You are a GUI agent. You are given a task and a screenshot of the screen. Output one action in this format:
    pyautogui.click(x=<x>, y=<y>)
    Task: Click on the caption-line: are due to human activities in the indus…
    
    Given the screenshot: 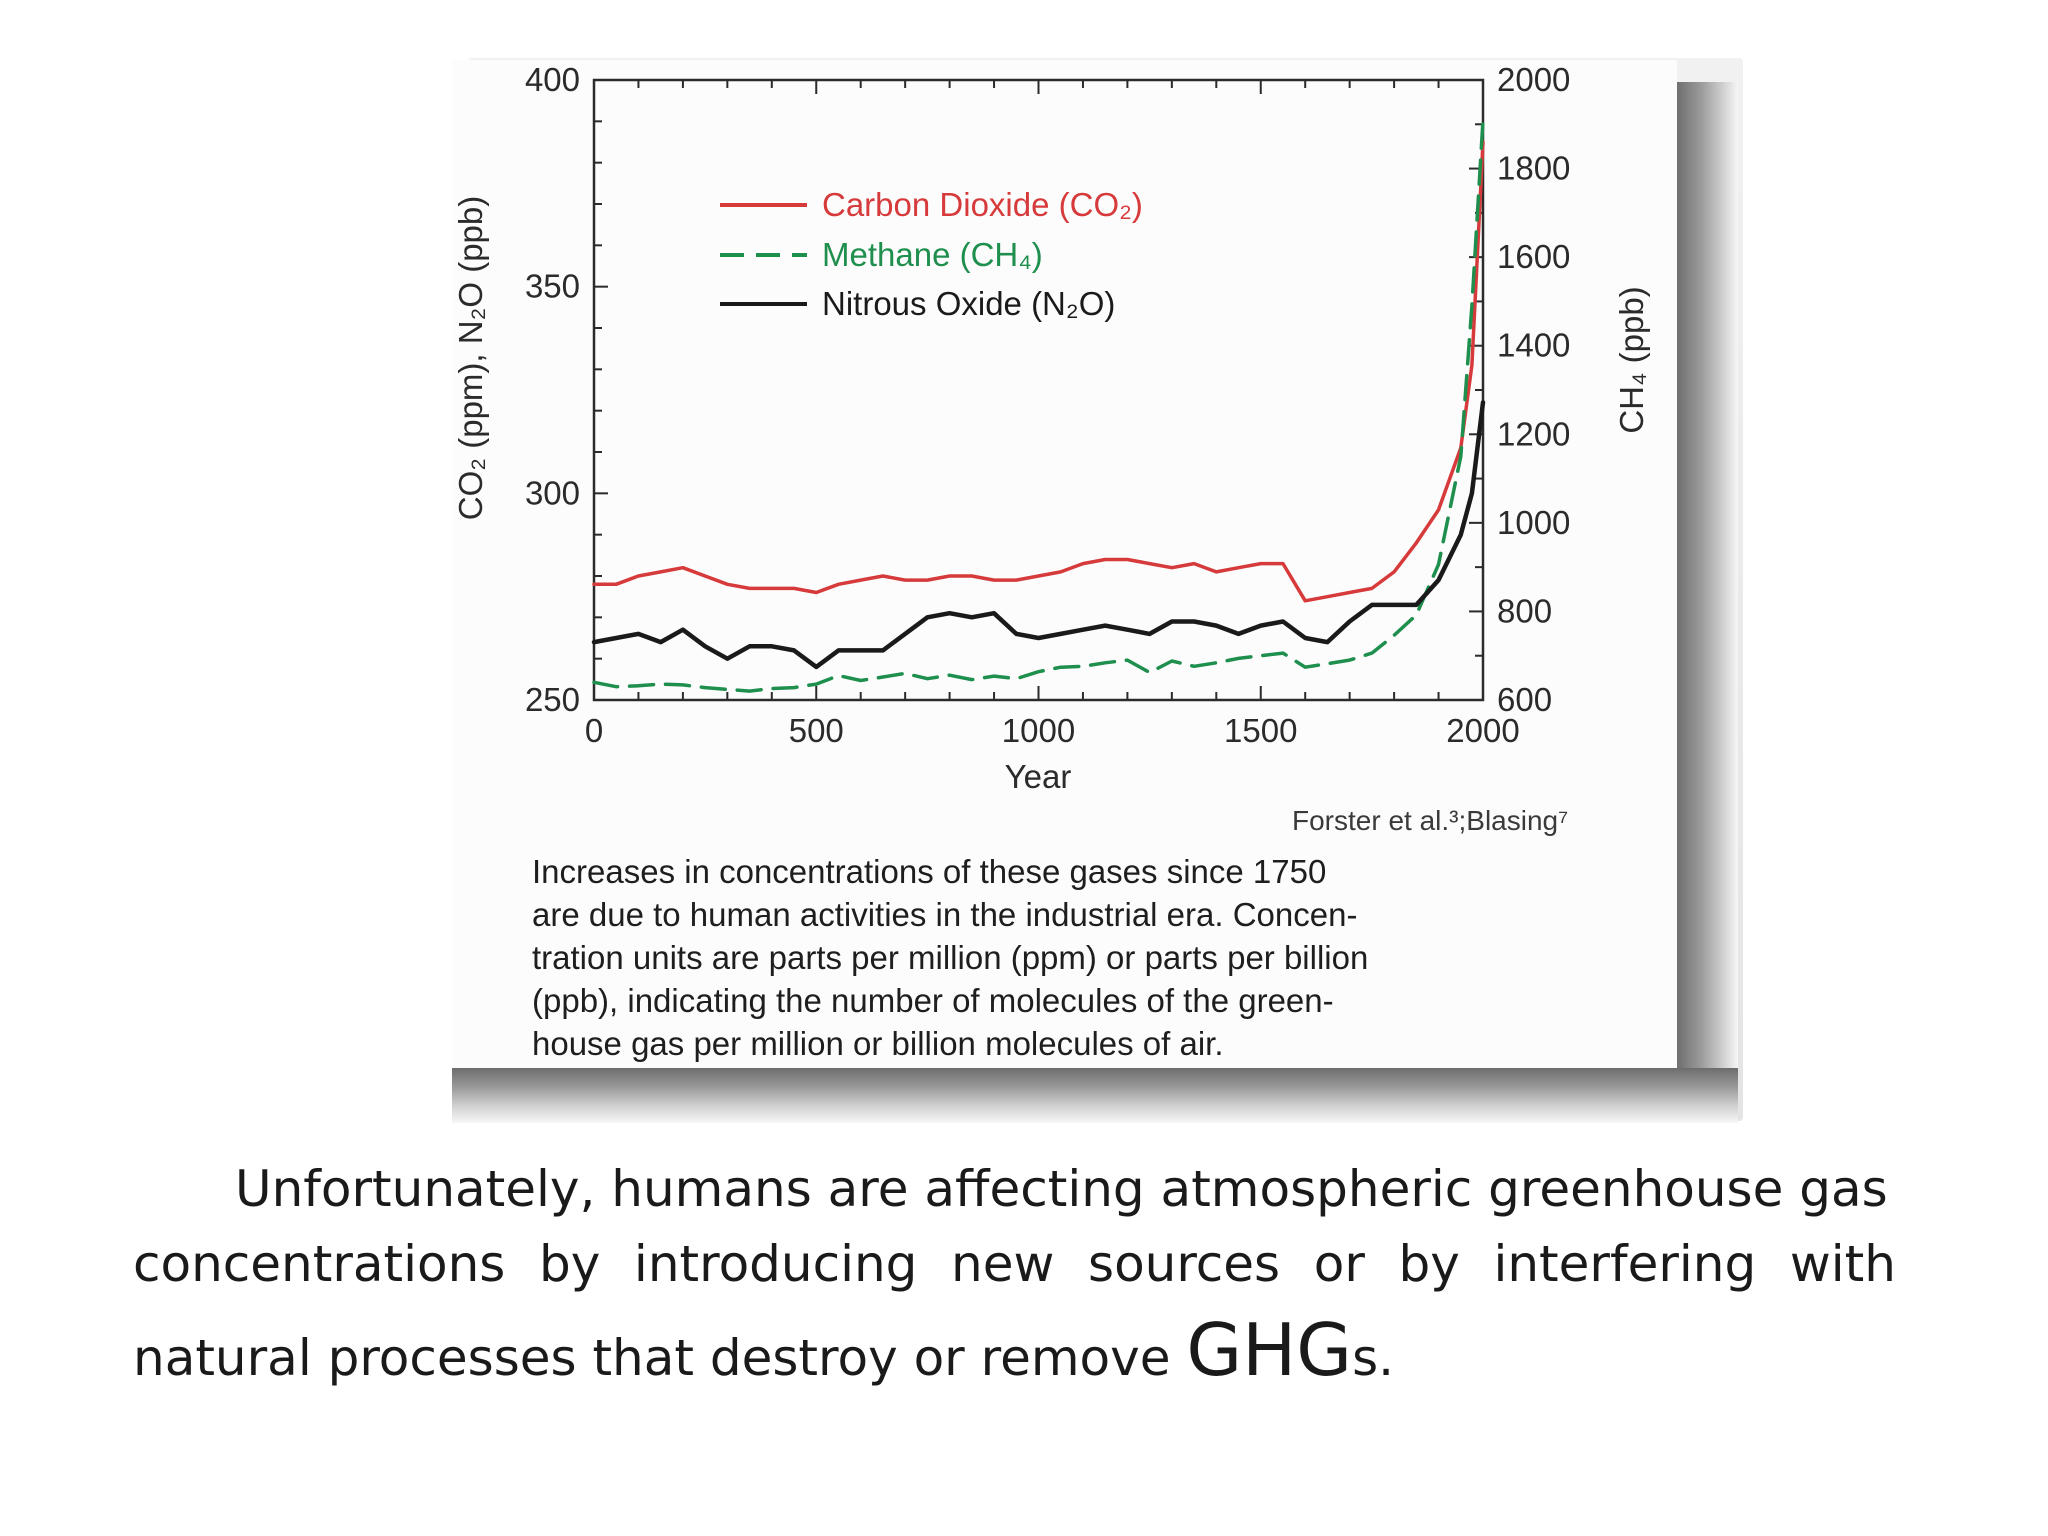 What is the action you would take?
    pyautogui.click(x=945, y=914)
    